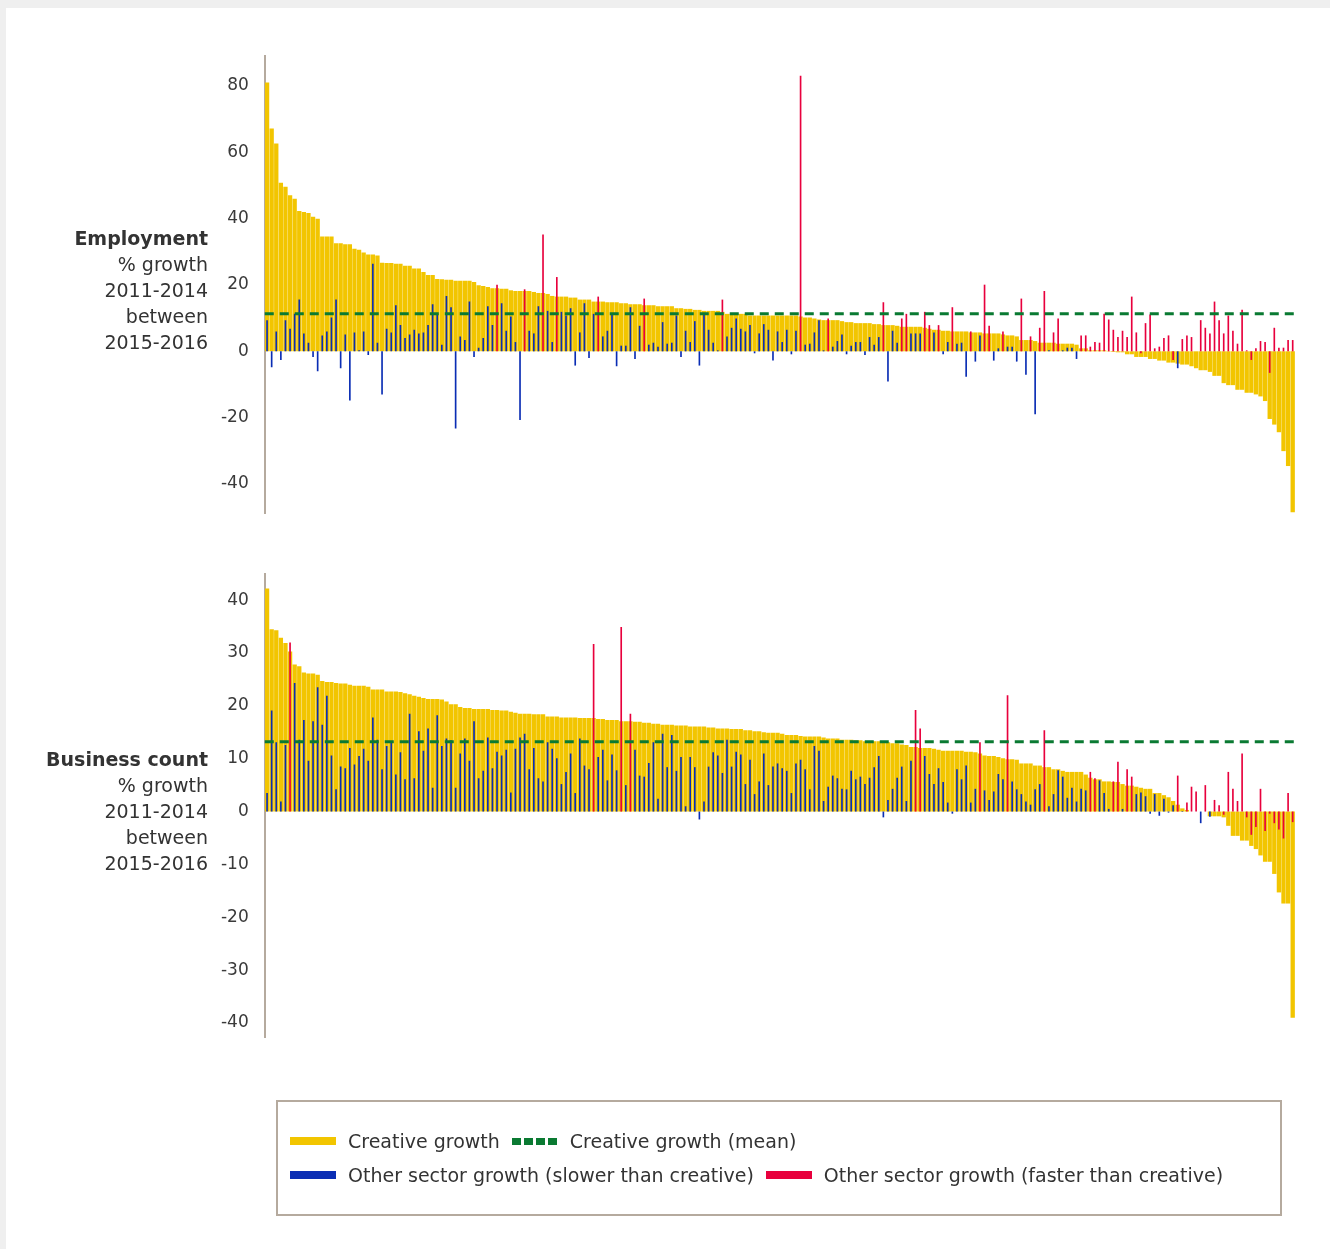  Describe the element at coordinates (238, 651) in the screenshot. I see `y-tick-label: 30` at that location.